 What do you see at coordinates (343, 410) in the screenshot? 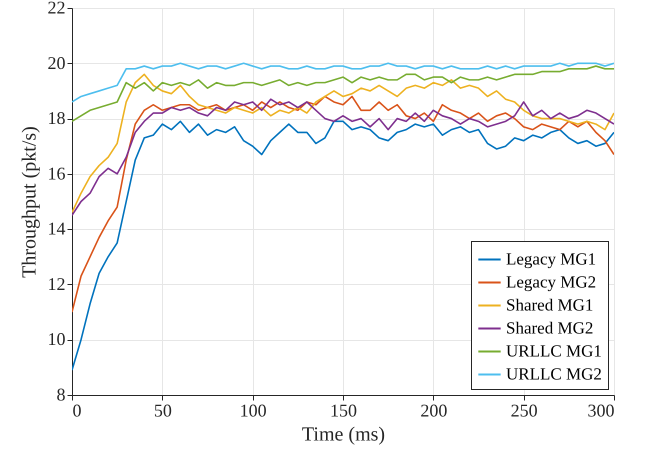
I see `x-tick-label: 150` at bounding box center [343, 410].